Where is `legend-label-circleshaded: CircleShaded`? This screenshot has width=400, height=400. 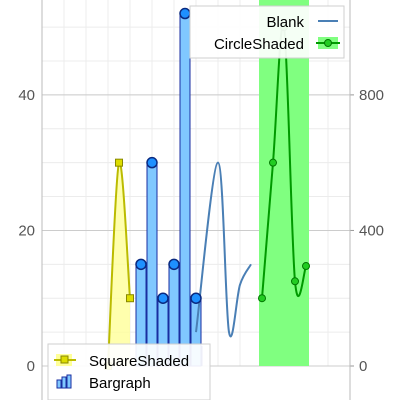 legend-label-circleshaded: CircleShaded is located at coordinates (259, 44).